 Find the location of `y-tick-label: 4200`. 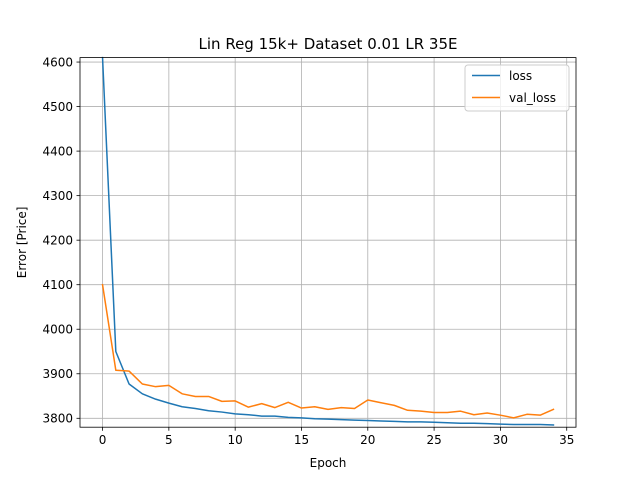

y-tick-label: 4200 is located at coordinates (57, 240).